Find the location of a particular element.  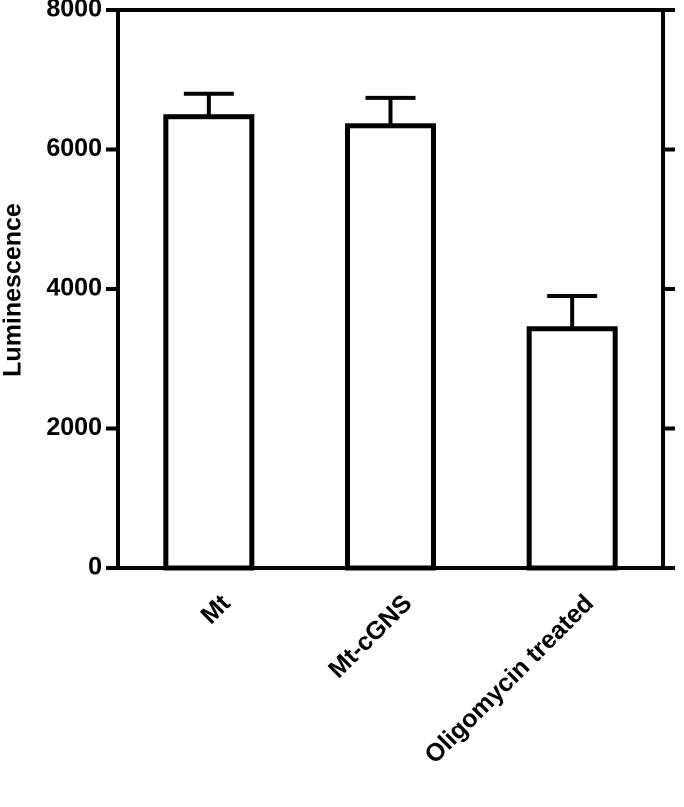

y-tick-label: 4000 is located at coordinates (74, 288).